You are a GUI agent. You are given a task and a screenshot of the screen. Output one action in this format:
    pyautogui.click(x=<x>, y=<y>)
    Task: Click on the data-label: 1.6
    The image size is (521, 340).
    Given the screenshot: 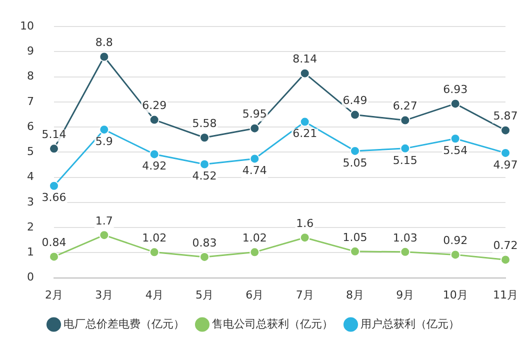 What is the action you would take?
    pyautogui.click(x=305, y=223)
    